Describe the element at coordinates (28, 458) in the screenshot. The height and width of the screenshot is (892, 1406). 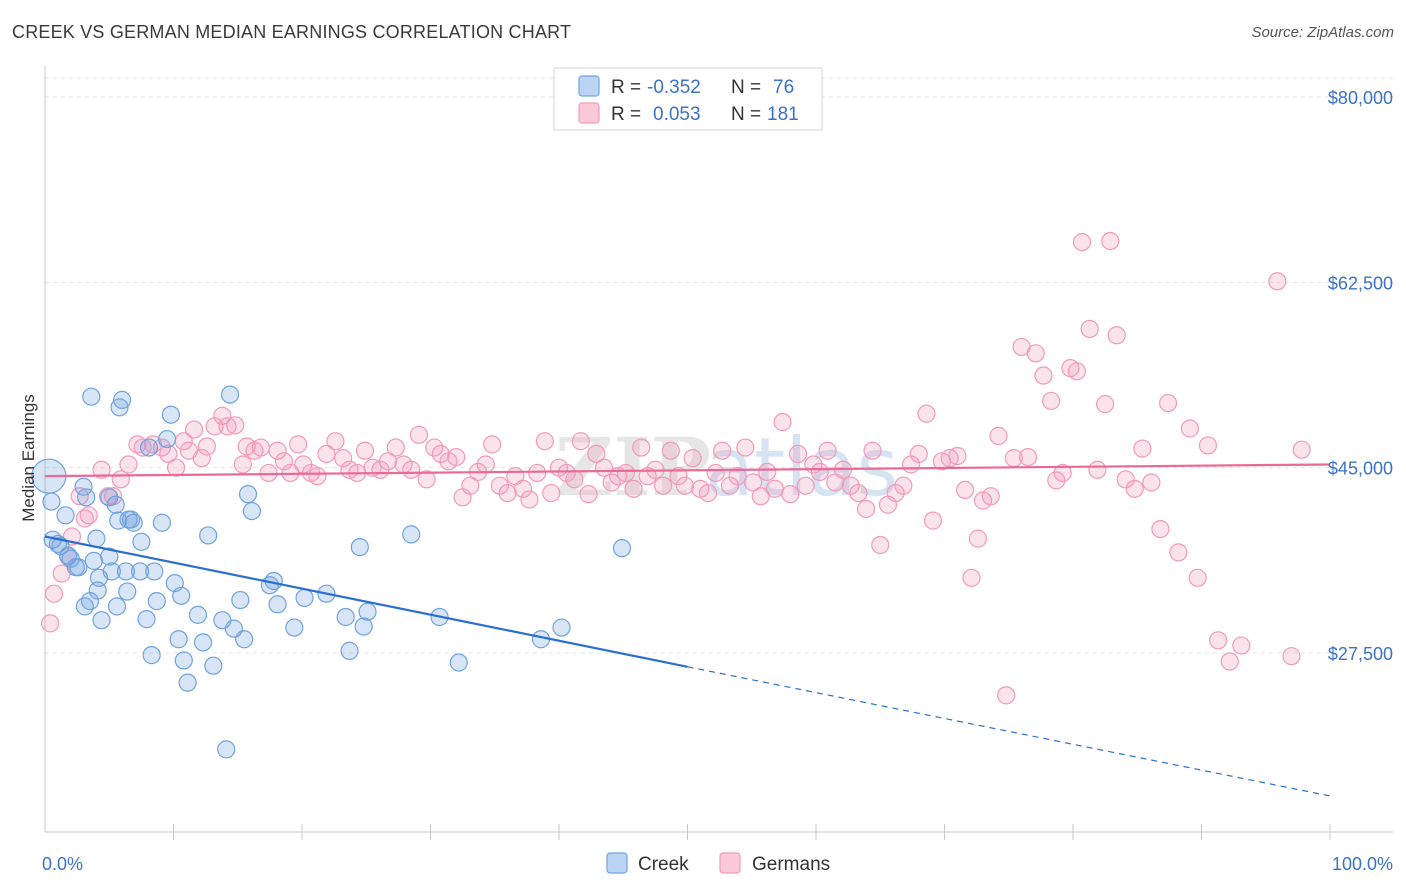
I see `y-axis-label: Median Earnings` at that location.